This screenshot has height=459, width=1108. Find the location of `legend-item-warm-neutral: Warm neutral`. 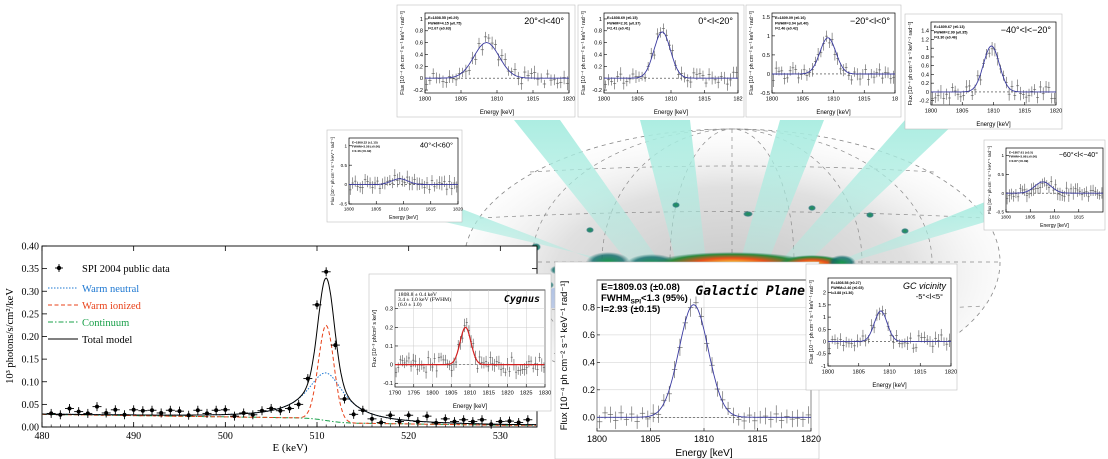

legend-item-warm-neutral: Warm neutral is located at coordinates (93, 289).